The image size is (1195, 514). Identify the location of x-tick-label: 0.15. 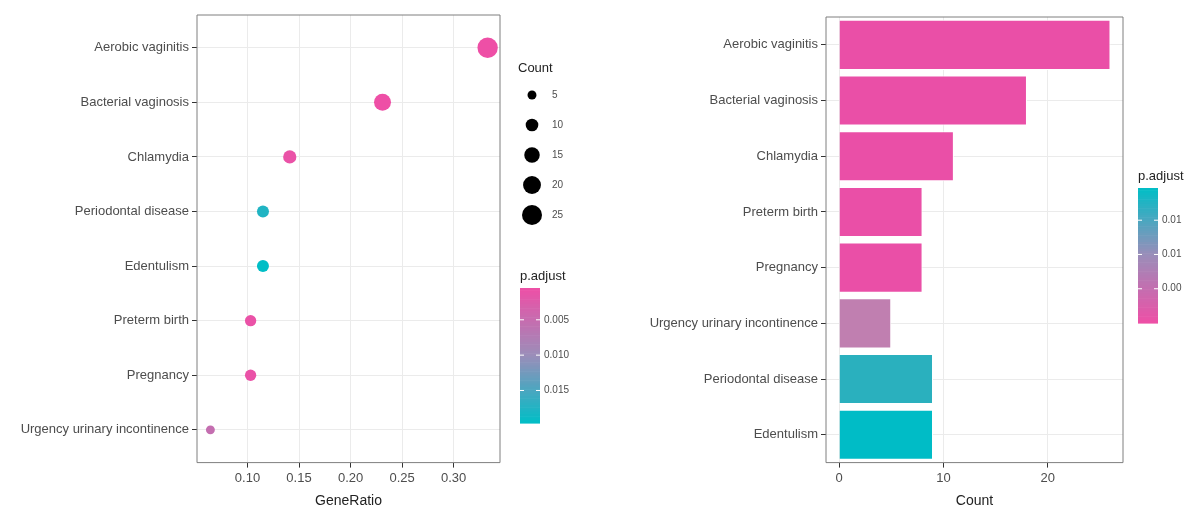
(299, 477).